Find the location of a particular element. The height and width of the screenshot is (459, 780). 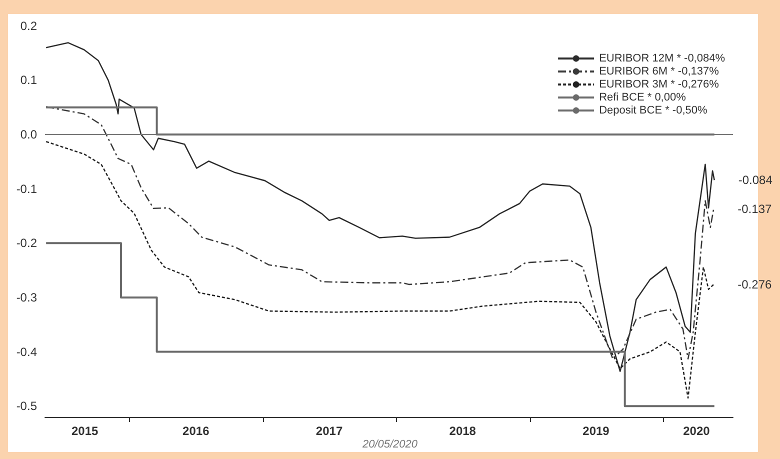

annotation: -0.084 is located at coordinates (755, 180).